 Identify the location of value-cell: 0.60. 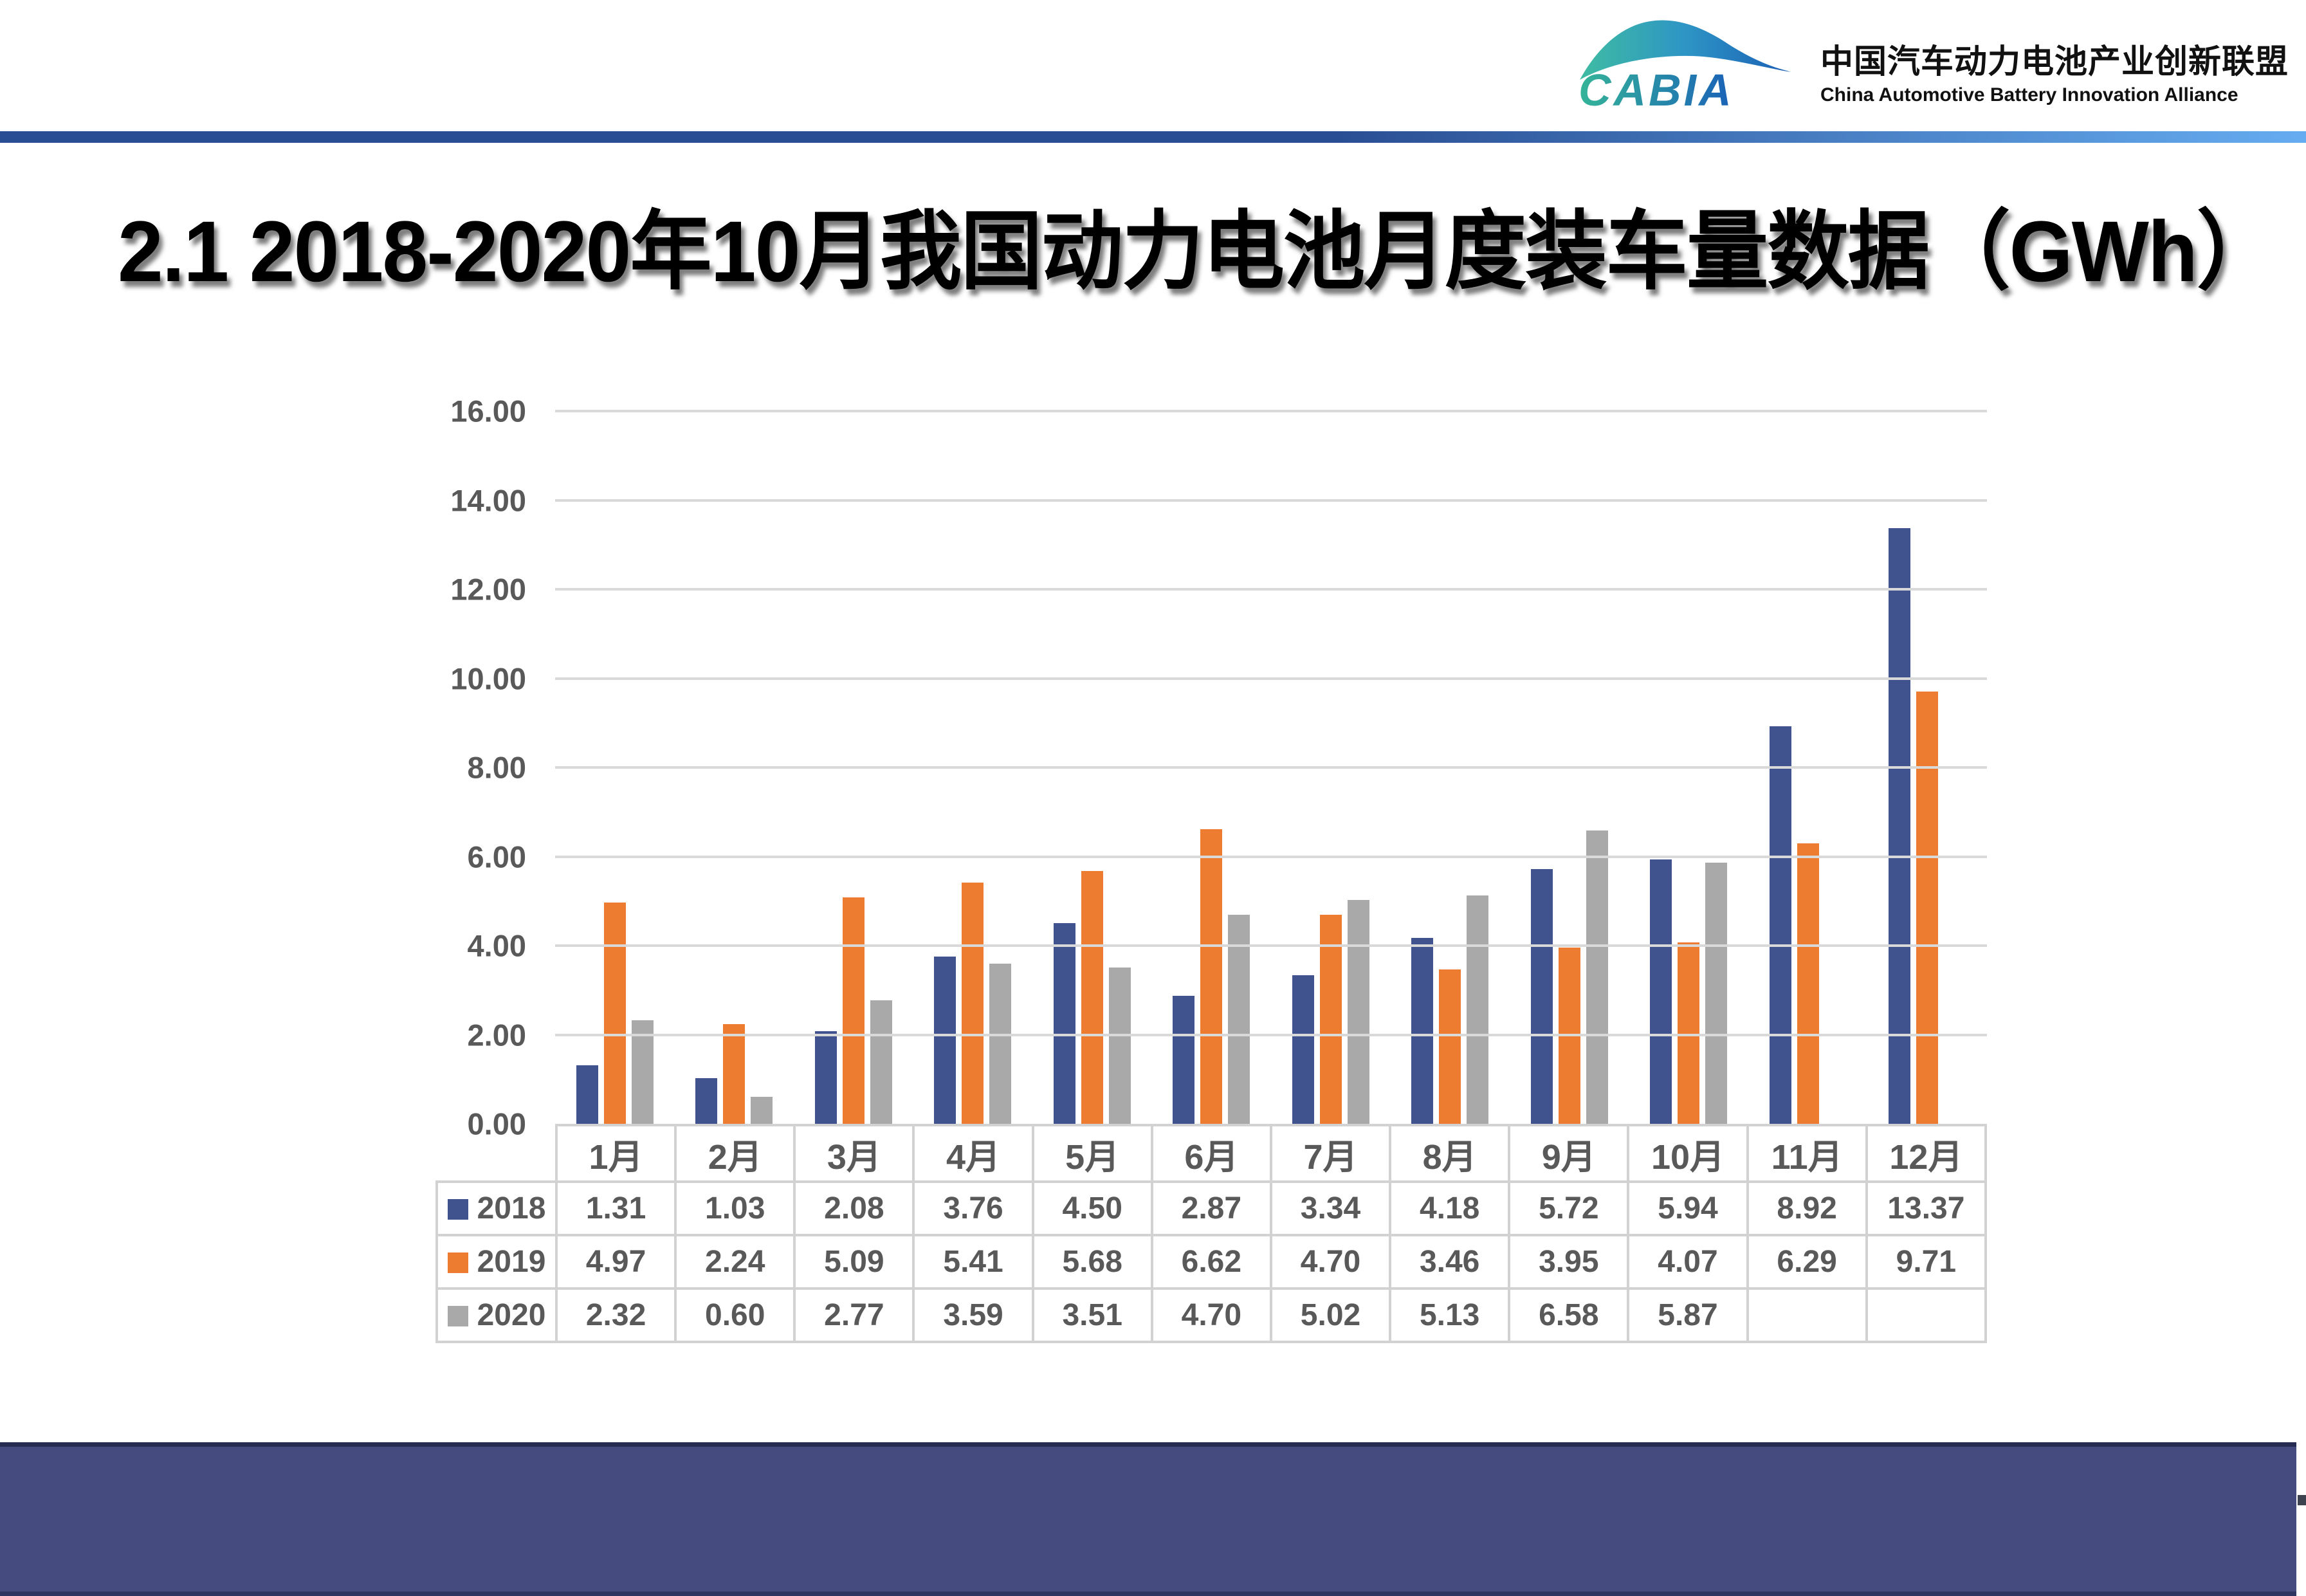
(735, 1315).